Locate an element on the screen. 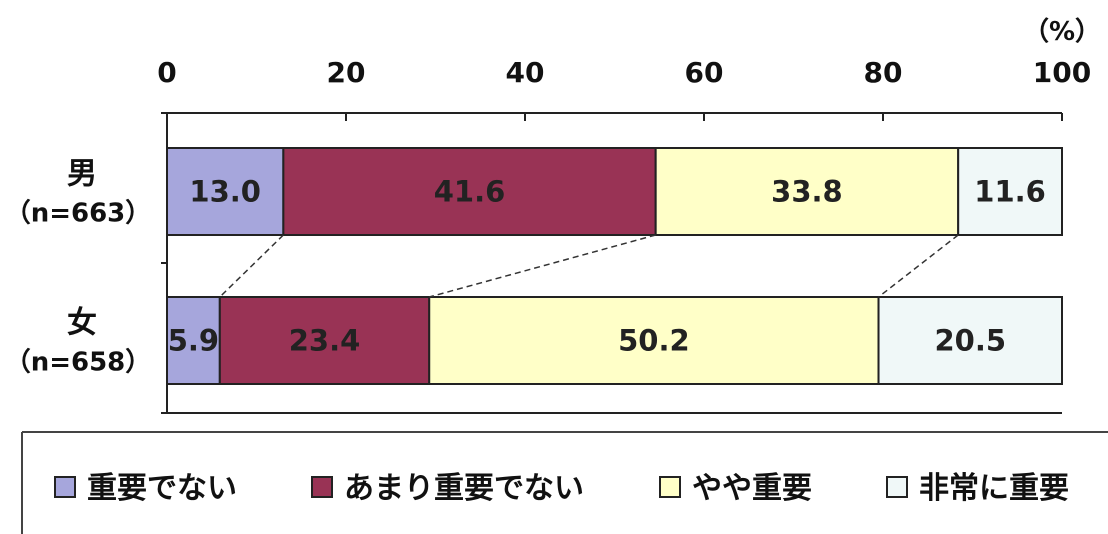 The width and height of the screenshot is (1108, 534). data-label: 13.0 is located at coordinates (225, 192).